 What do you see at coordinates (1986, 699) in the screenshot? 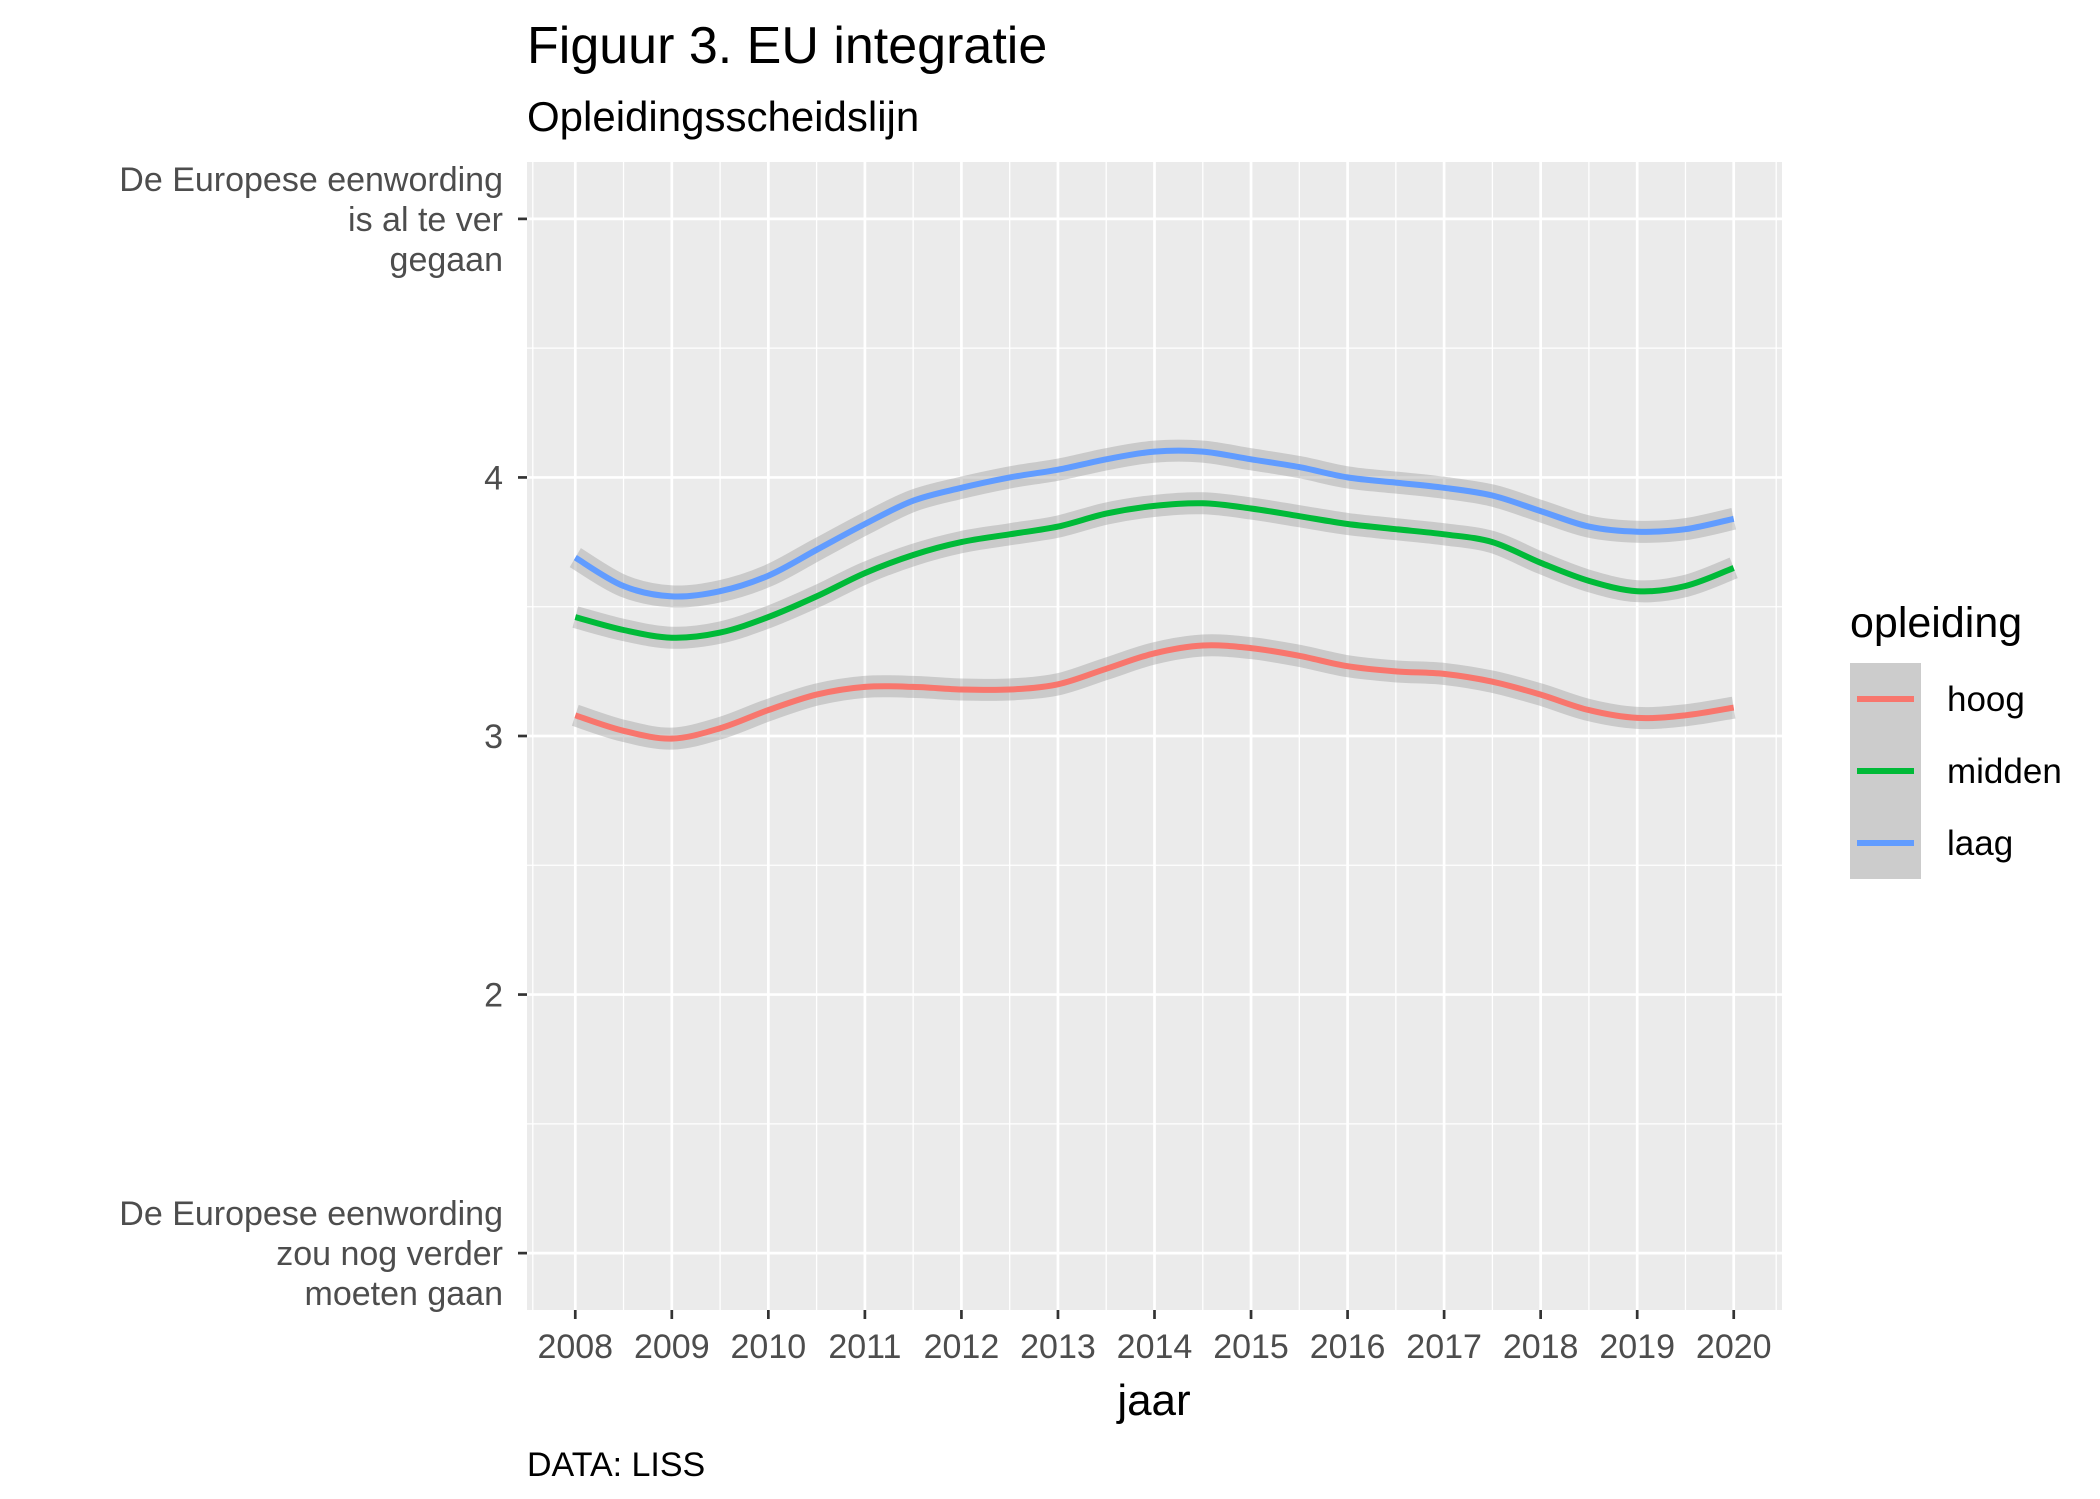
I see `legend-label-hoog: hoog` at bounding box center [1986, 699].